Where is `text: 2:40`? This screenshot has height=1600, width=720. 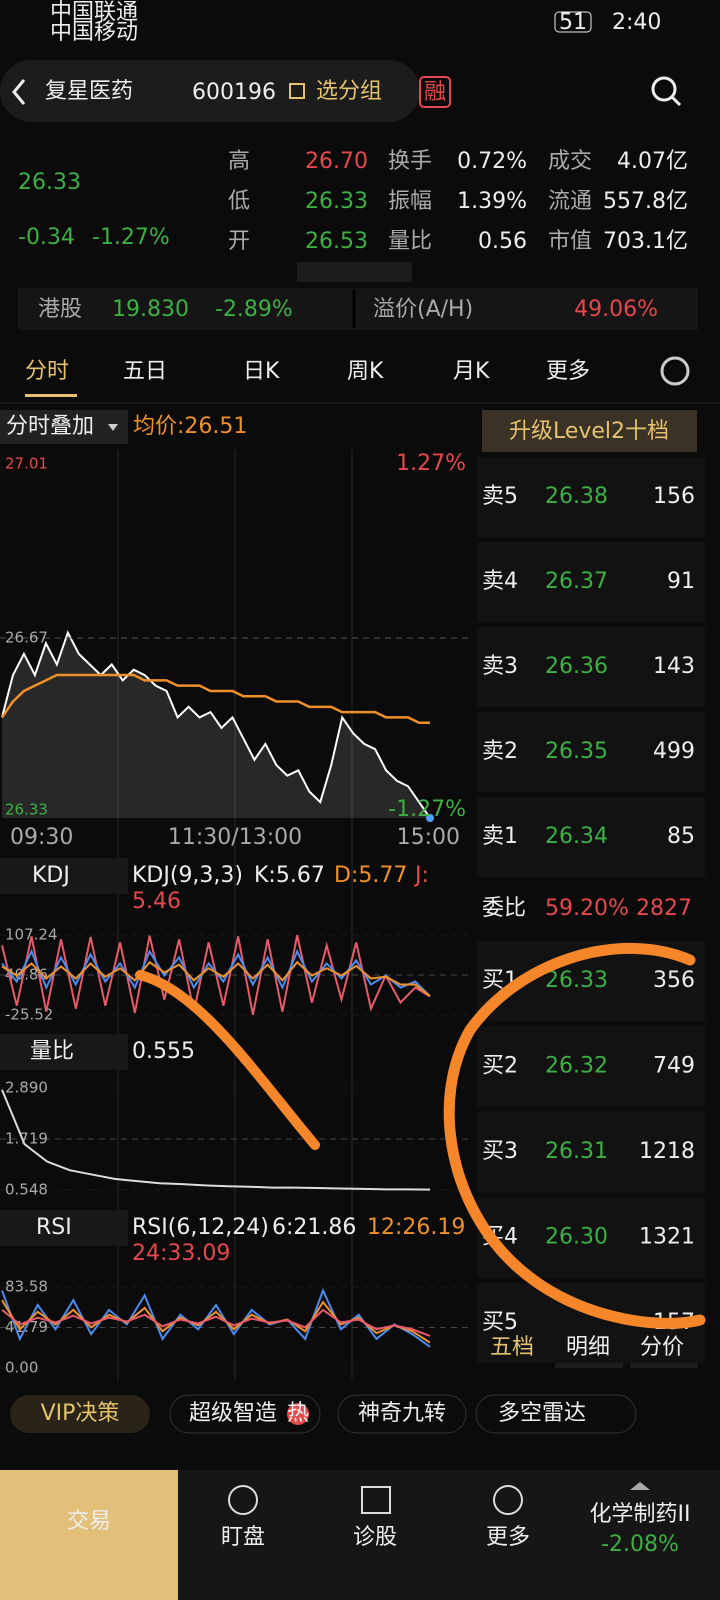 text: 2:40 is located at coordinates (636, 22).